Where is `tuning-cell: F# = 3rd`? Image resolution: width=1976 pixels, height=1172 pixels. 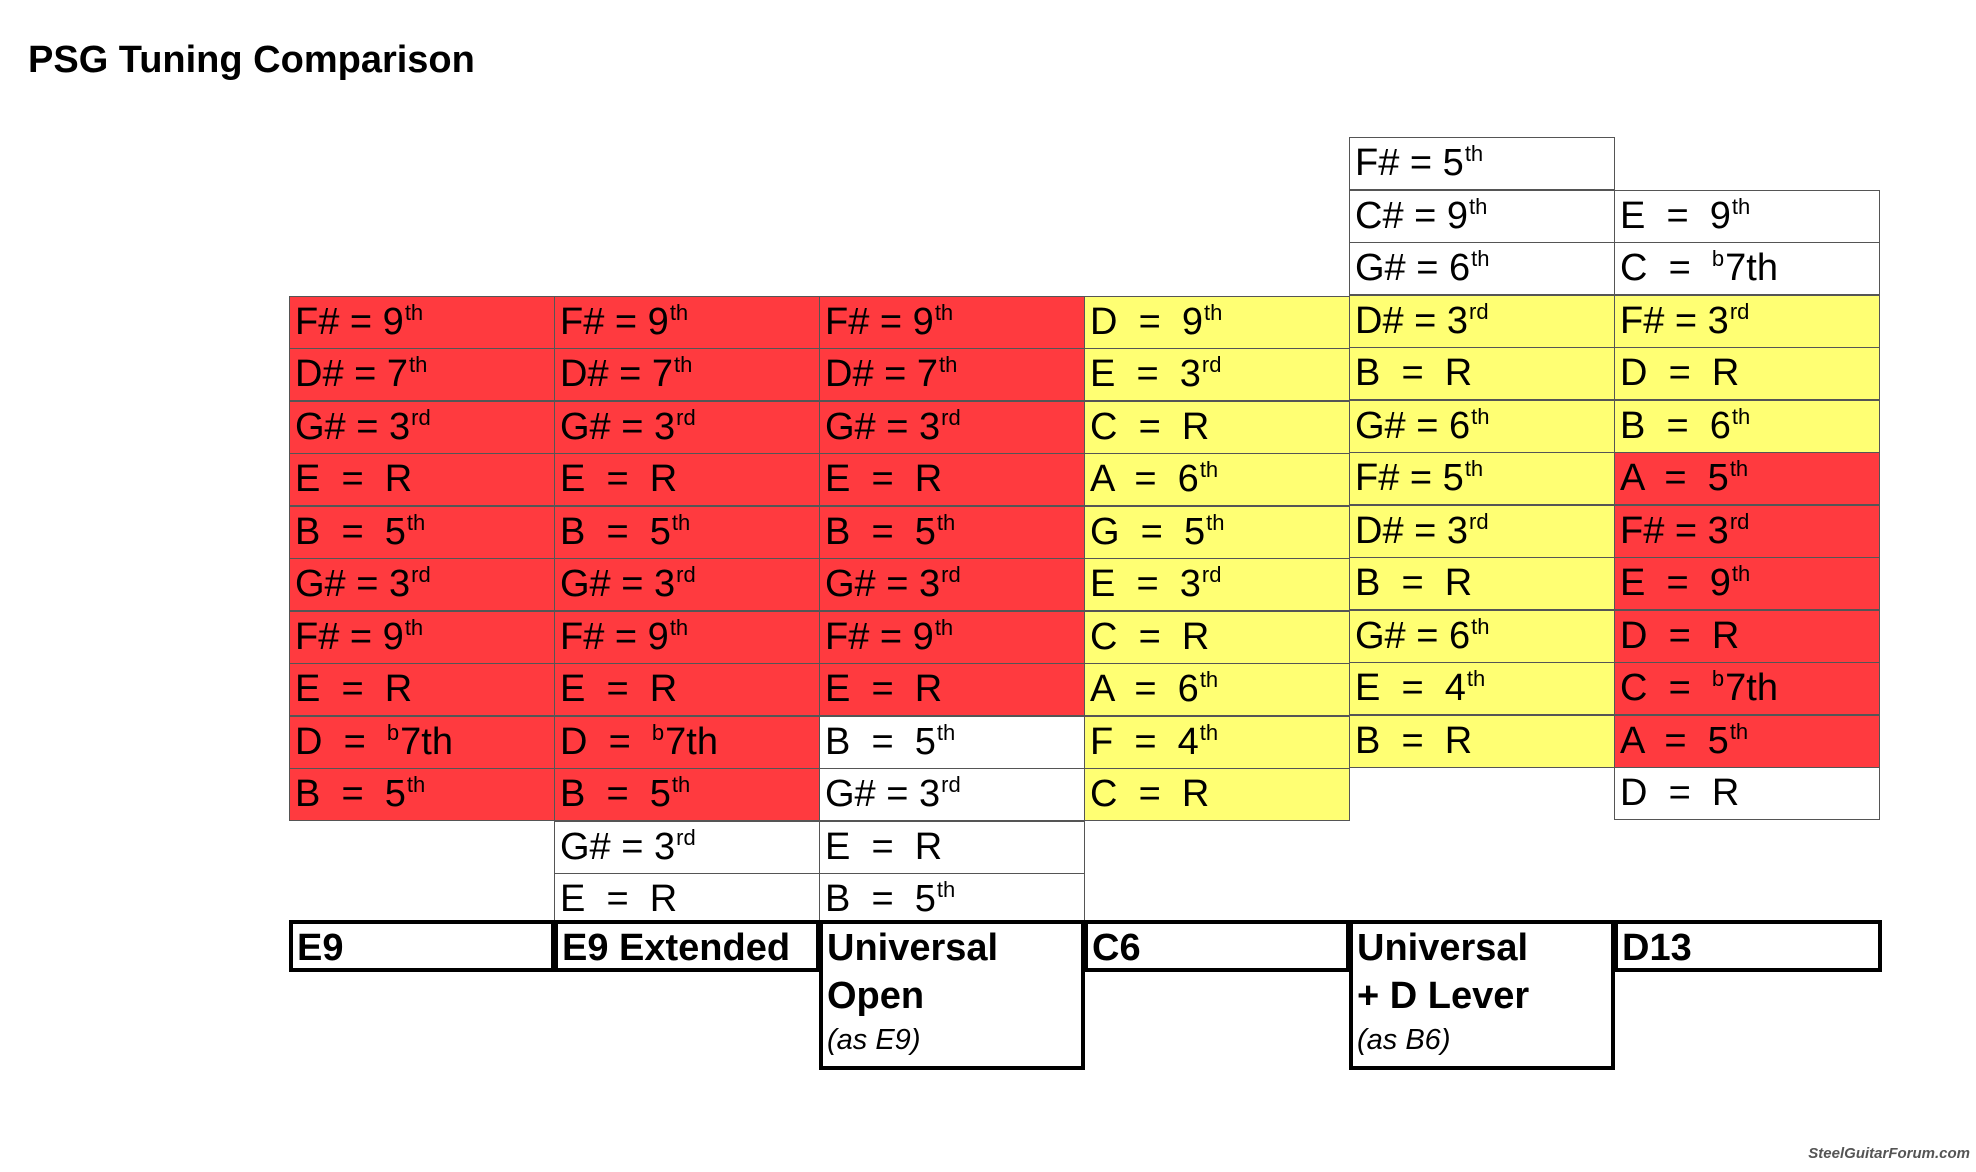 tuning-cell: F# = 3rd is located at coordinates (1747, 531).